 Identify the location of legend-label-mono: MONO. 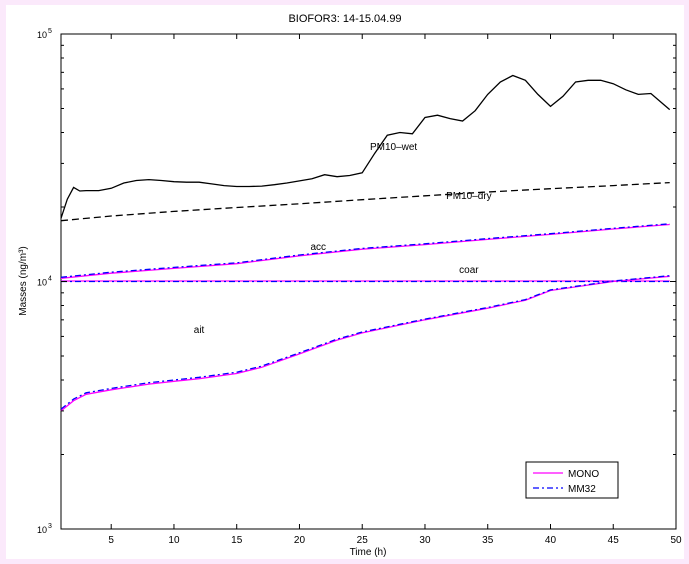
(583, 474).